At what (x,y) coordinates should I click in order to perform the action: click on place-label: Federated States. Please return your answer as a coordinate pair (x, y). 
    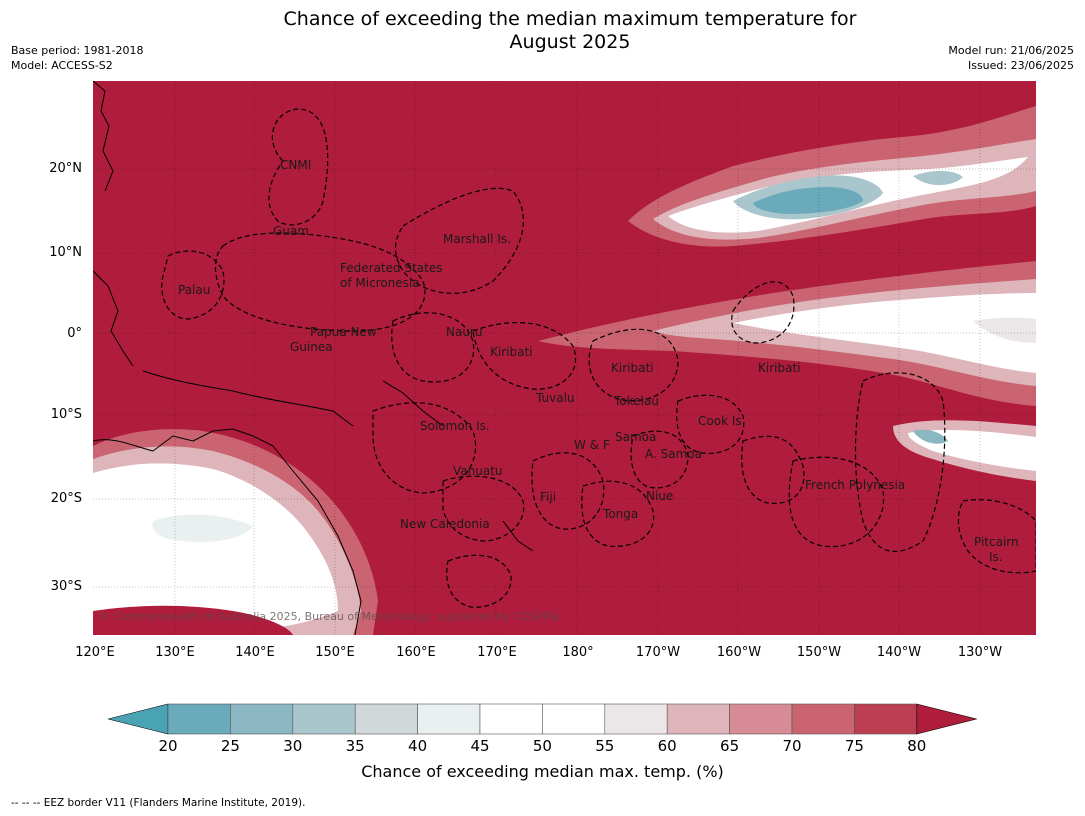
    Looking at the image, I should click on (391, 268).